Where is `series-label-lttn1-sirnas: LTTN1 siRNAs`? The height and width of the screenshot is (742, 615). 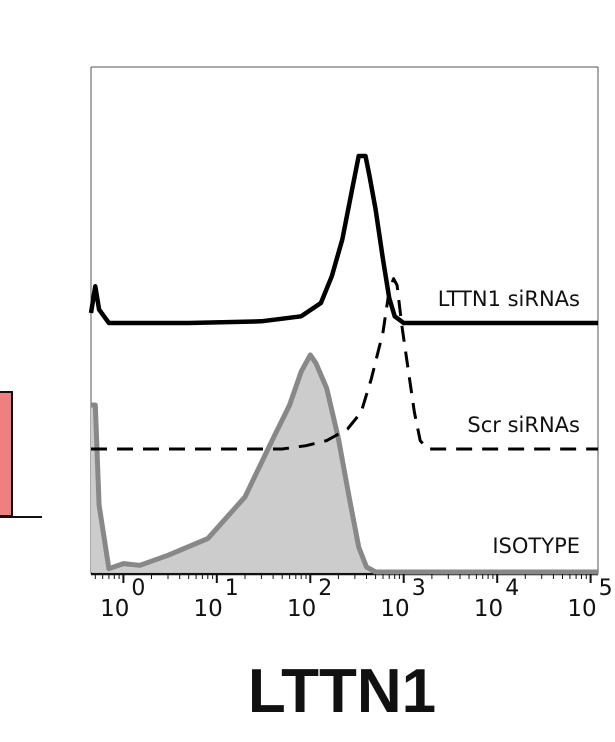 series-label-lttn1-sirnas: LTTN1 siRNAs is located at coordinates (509, 299).